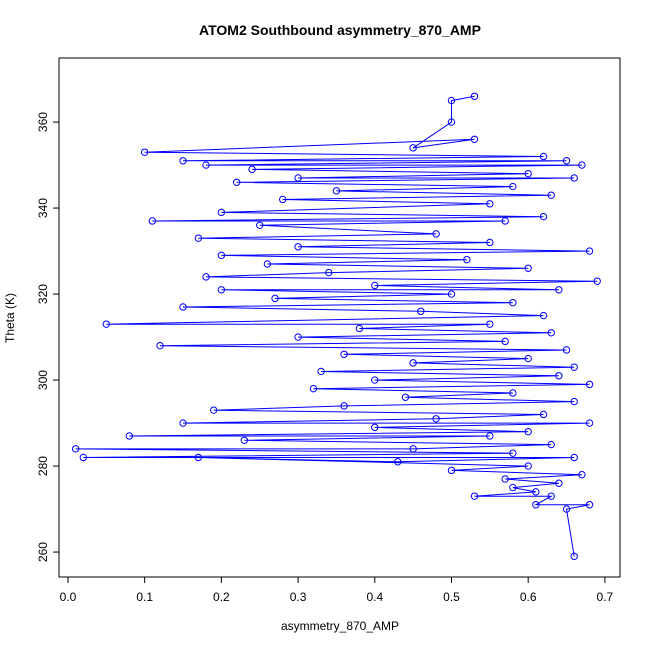 The image size is (650, 655). I want to click on y-tick-label: 280, so click(43, 466).